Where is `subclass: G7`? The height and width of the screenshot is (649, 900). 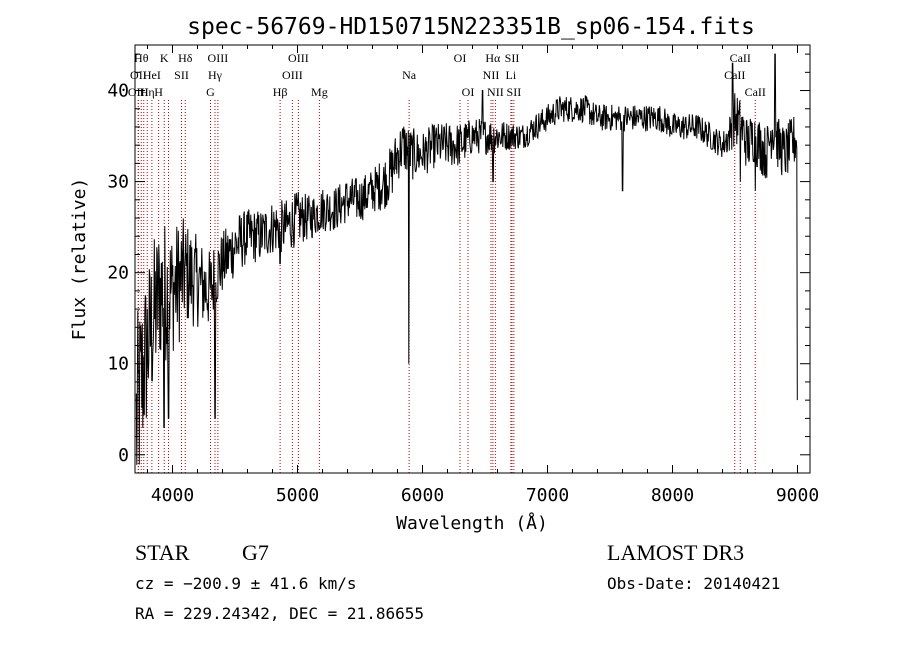
subclass: G7 is located at coordinates (255, 552).